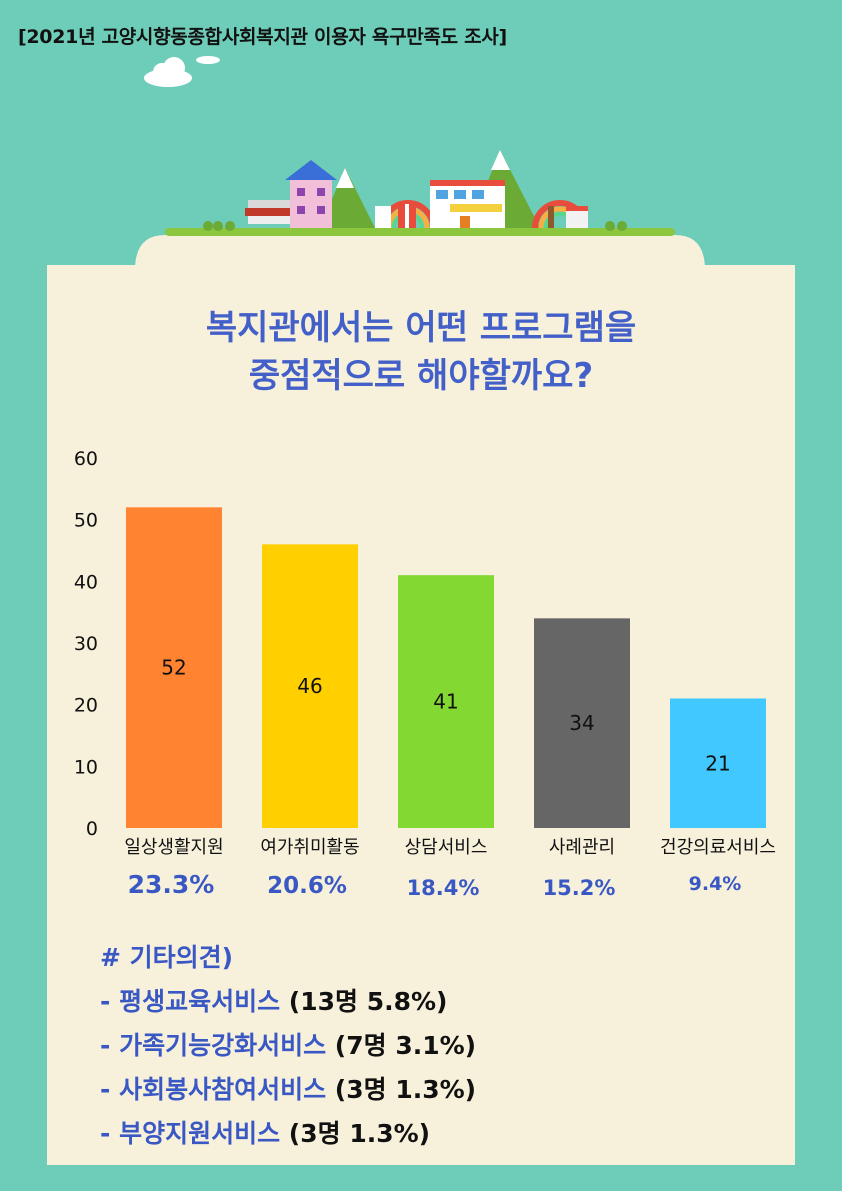 This screenshot has width=842, height=1191. What do you see at coordinates (86, 644) in the screenshot?
I see `y-tick-label: 30` at bounding box center [86, 644].